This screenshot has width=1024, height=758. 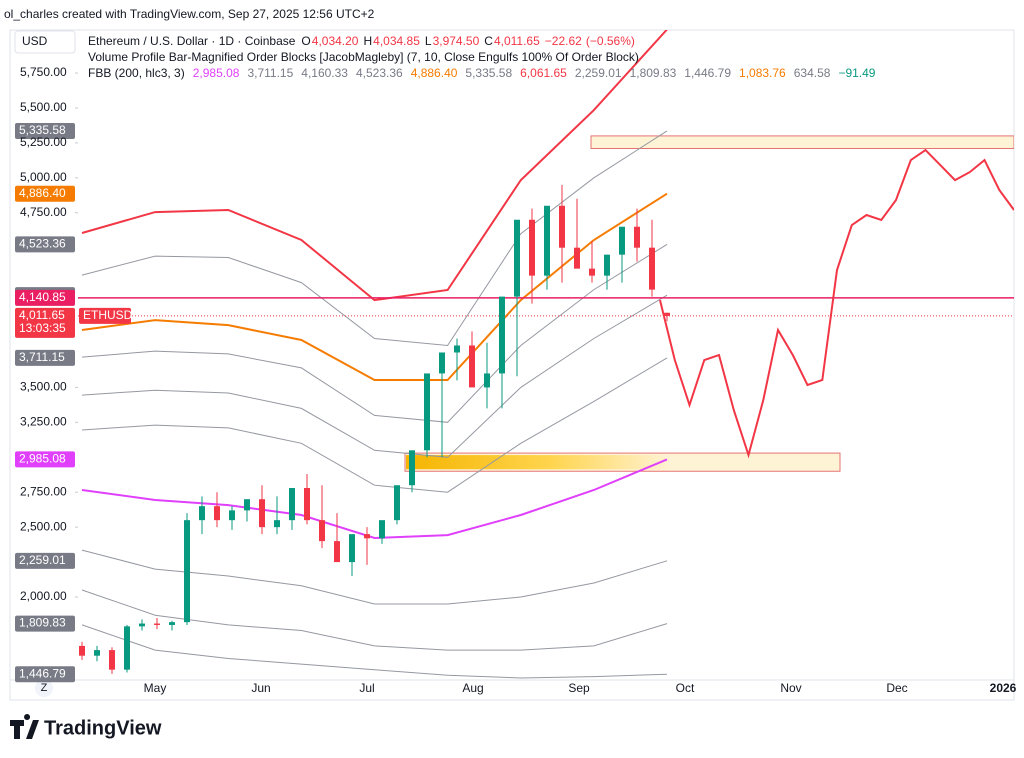 I want to click on x-tick-label: Jun, so click(x=260, y=688).